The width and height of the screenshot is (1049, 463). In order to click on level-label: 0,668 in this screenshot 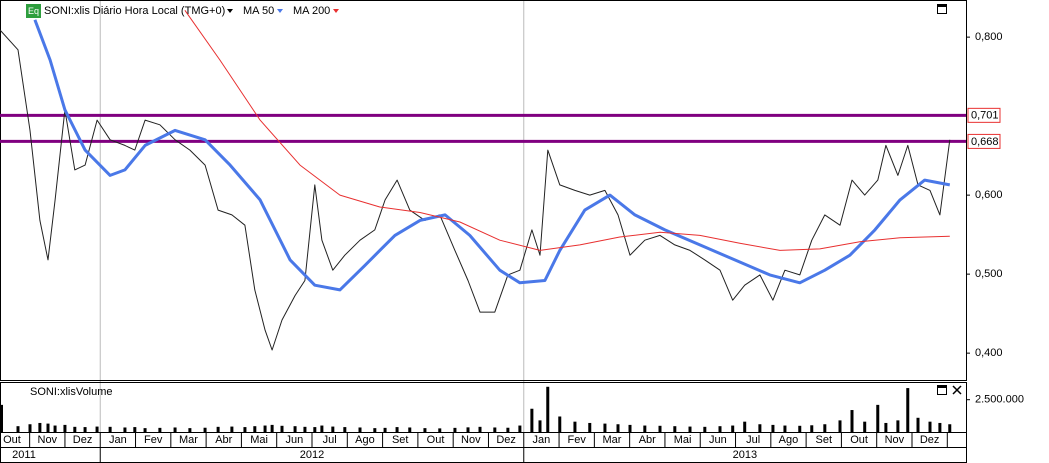, I will do `click(985, 142)`.